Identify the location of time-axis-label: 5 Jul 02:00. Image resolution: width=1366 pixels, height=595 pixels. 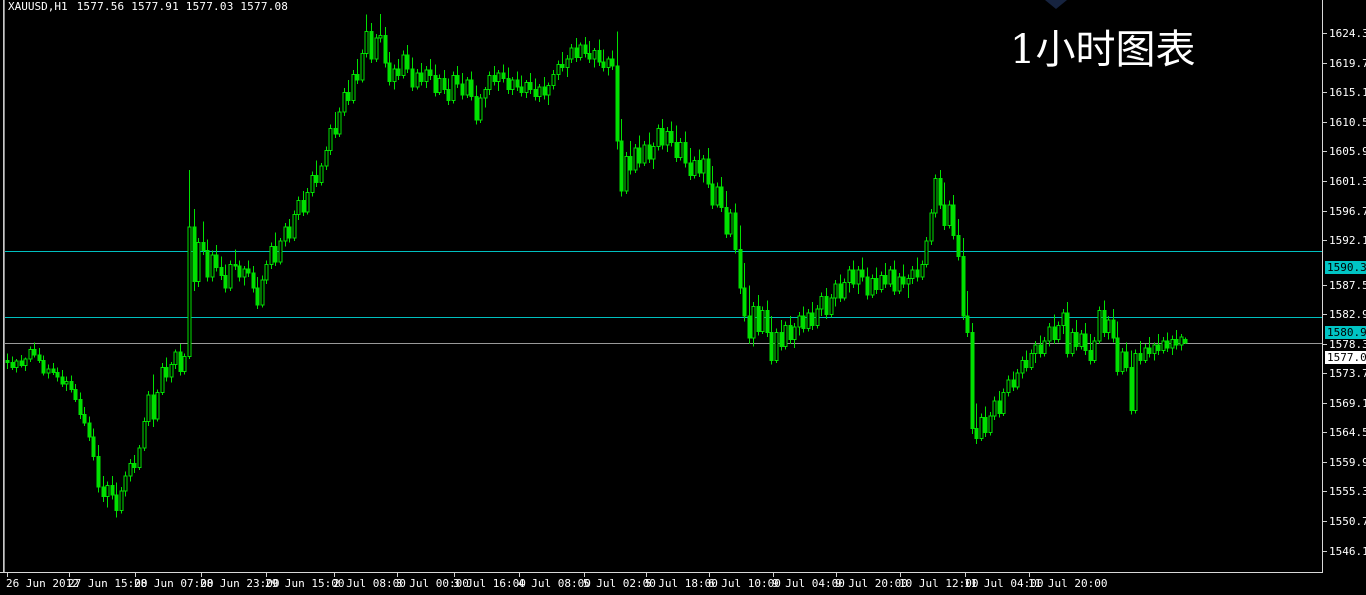
(619, 583).